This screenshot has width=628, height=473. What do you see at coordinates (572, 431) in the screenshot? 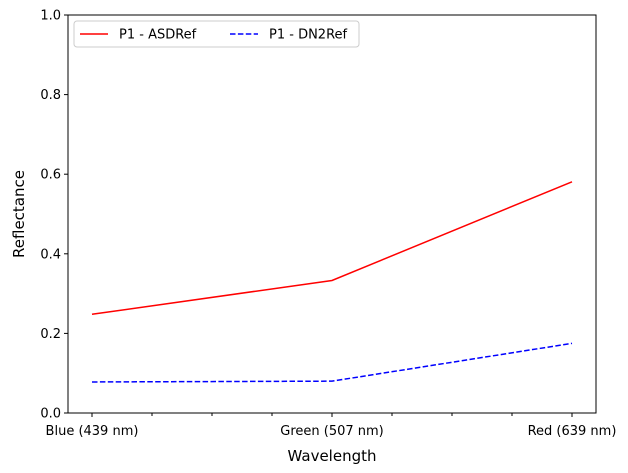
I see `x-tick-label: Red (639 nm)` at bounding box center [572, 431].